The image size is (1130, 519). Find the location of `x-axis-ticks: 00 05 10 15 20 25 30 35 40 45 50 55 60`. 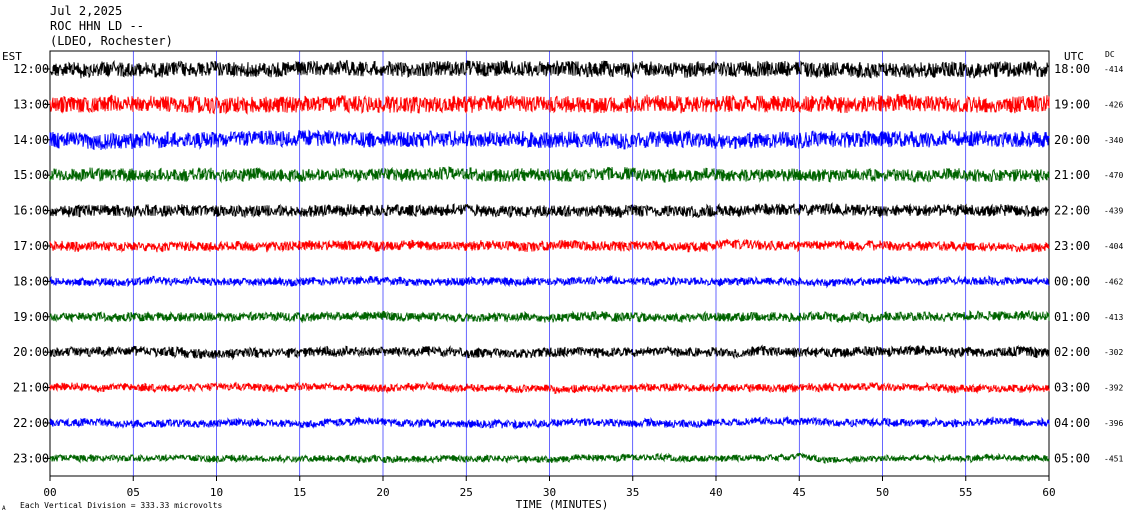

x-axis-ticks: 00 05 10 15 20 25 30 35 40 45 50 55 60 is located at coordinates (549, 487).